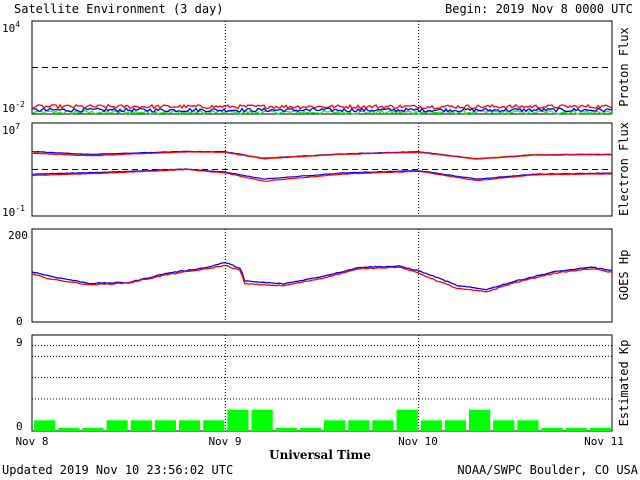 The height and width of the screenshot is (480, 640). What do you see at coordinates (19, 342) in the screenshot?
I see `kp-y-tick-top: 9` at bounding box center [19, 342].